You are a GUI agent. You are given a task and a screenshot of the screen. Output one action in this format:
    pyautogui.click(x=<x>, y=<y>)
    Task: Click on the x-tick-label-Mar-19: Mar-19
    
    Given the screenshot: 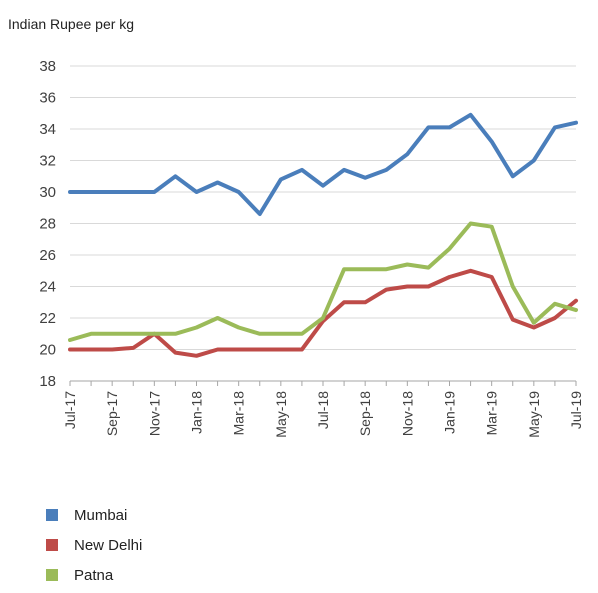 What is the action you would take?
    pyautogui.click(x=492, y=413)
    